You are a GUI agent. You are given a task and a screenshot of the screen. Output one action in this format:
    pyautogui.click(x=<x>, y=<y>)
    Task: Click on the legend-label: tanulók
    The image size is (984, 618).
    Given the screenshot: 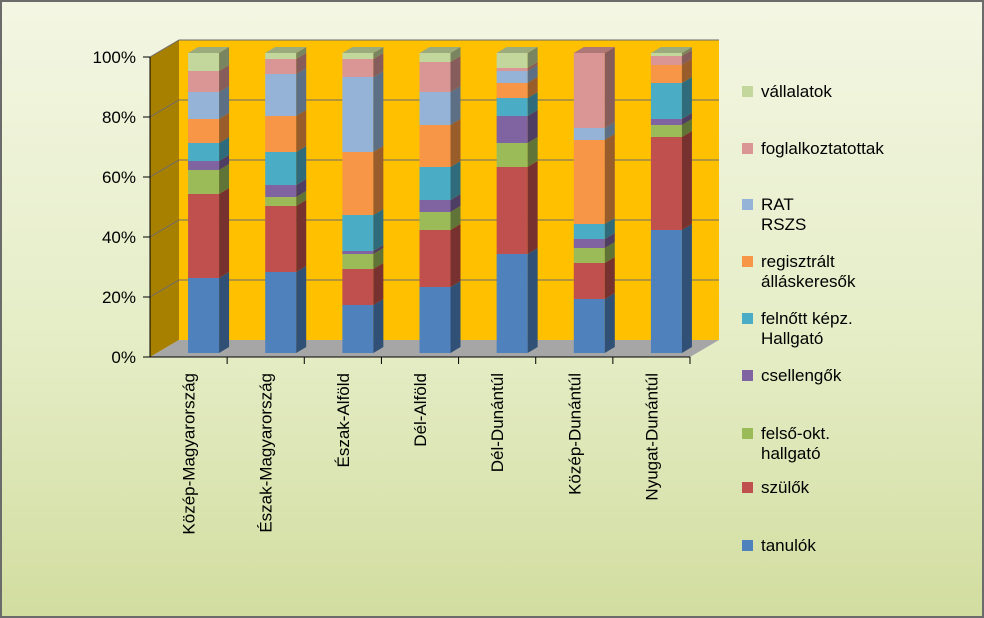 What is the action you would take?
    pyautogui.click(x=788, y=545)
    